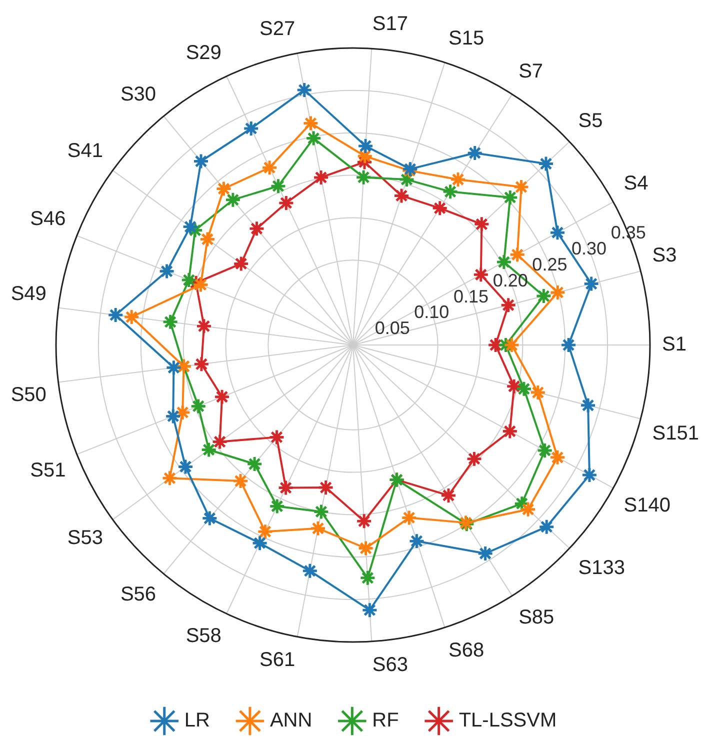 The width and height of the screenshot is (711, 751). What do you see at coordinates (471, 296) in the screenshot?
I see `y-tick-label: 0.15` at bounding box center [471, 296].